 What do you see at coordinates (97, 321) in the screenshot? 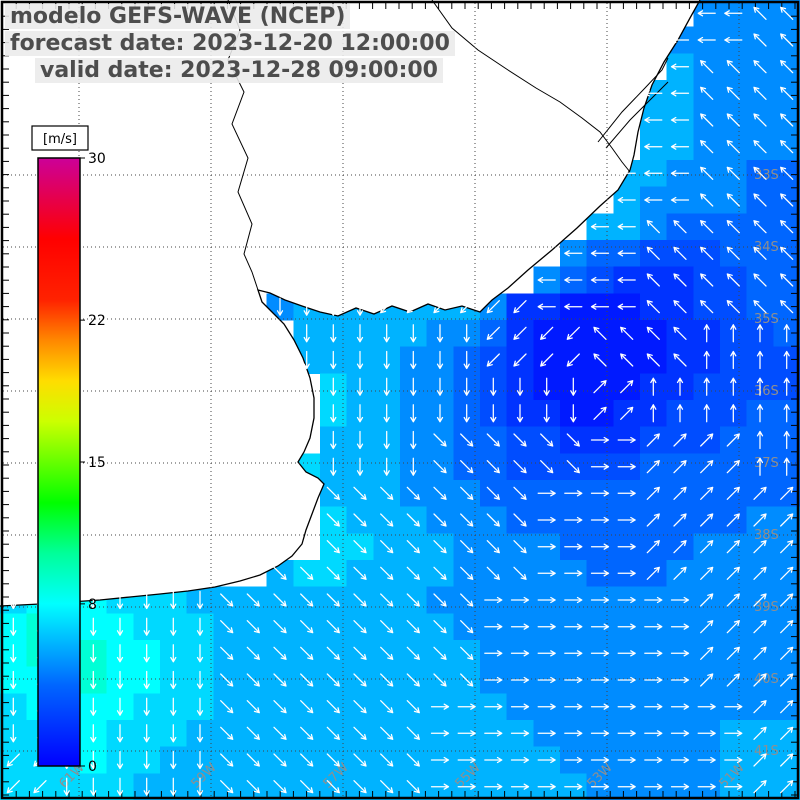
I see `colorbar-tick-label: 22` at bounding box center [97, 321].